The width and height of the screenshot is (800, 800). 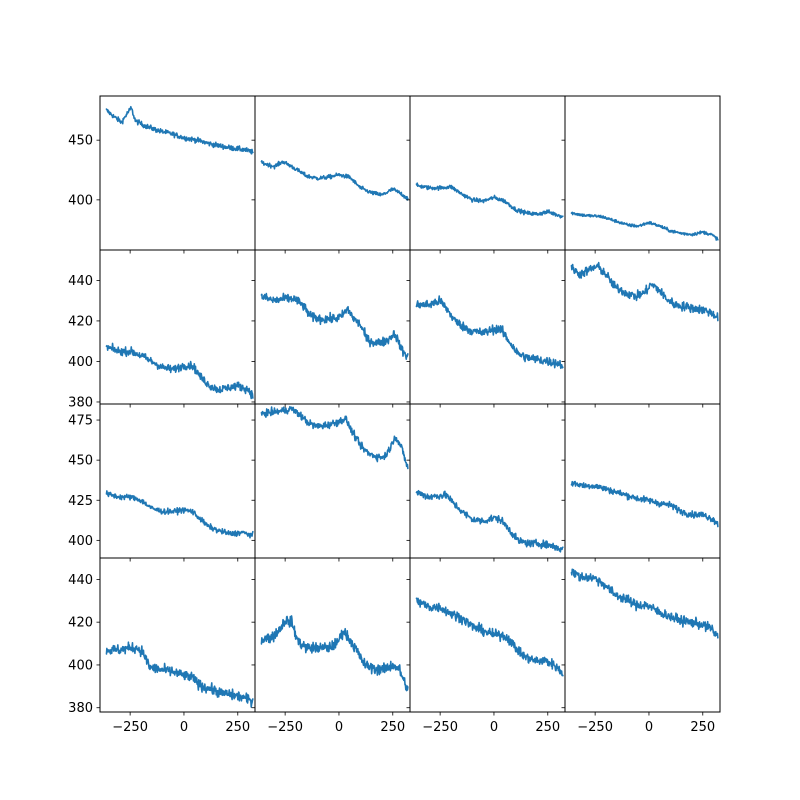 I want to click on y-tick-label: 475, so click(x=80, y=421).